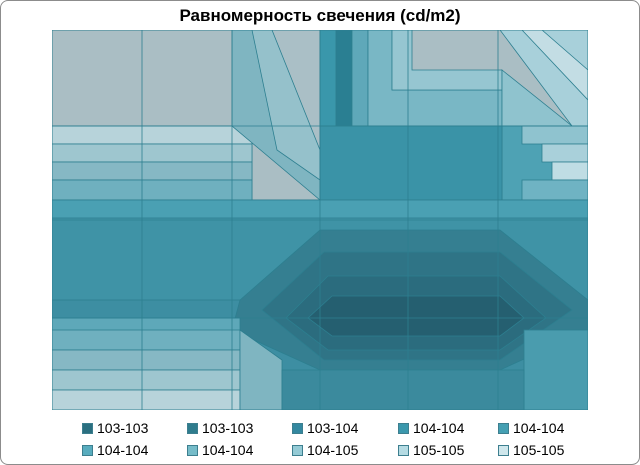 The width and height of the screenshot is (640, 465). Describe the element at coordinates (333, 428) in the screenshot. I see `legend-label: 103-104` at that location.